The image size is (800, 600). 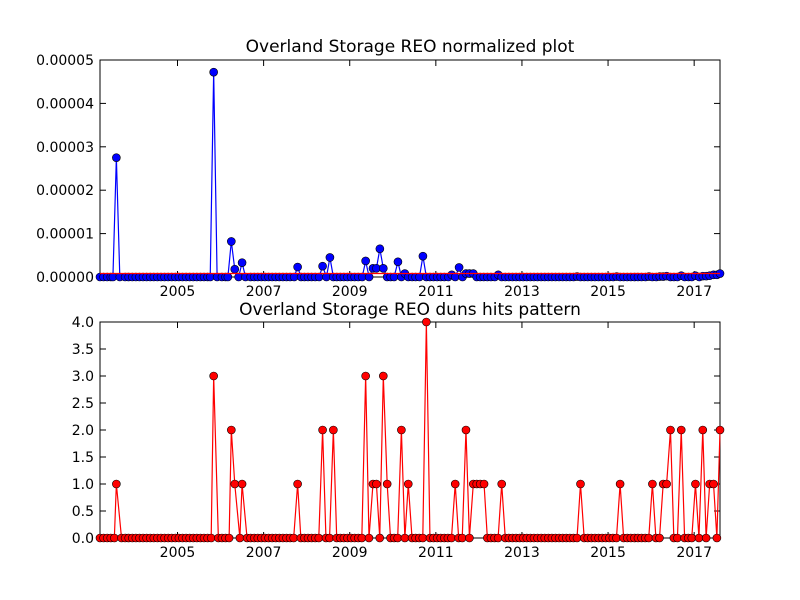 I want to click on normalized-plot-xtick-label: 2015, so click(x=608, y=292).